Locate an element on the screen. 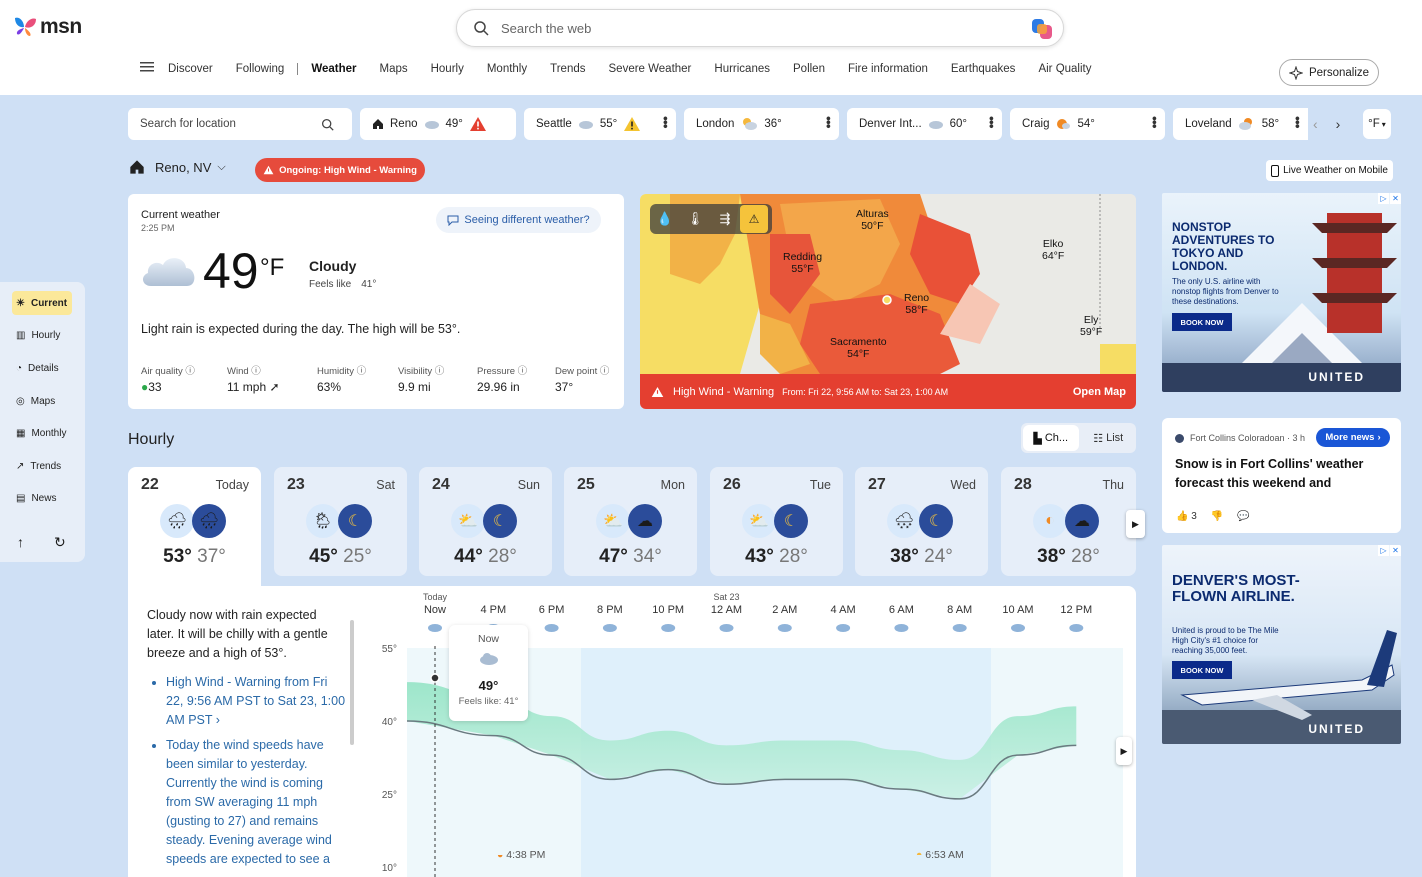 This screenshot has width=1422, height=877. live-weather-mobile-button: Live Weather on Mobile is located at coordinates (1329, 170).